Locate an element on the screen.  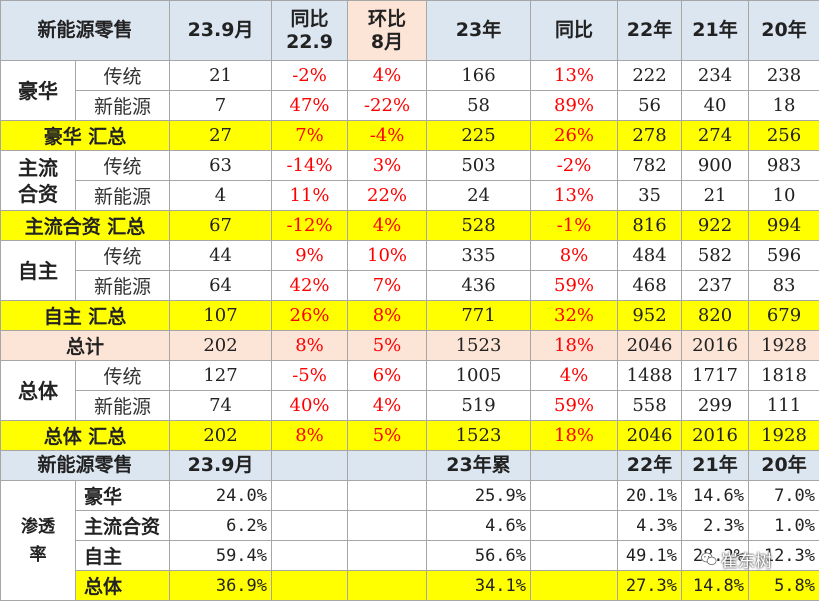
cell: 6% is located at coordinates (387, 375).